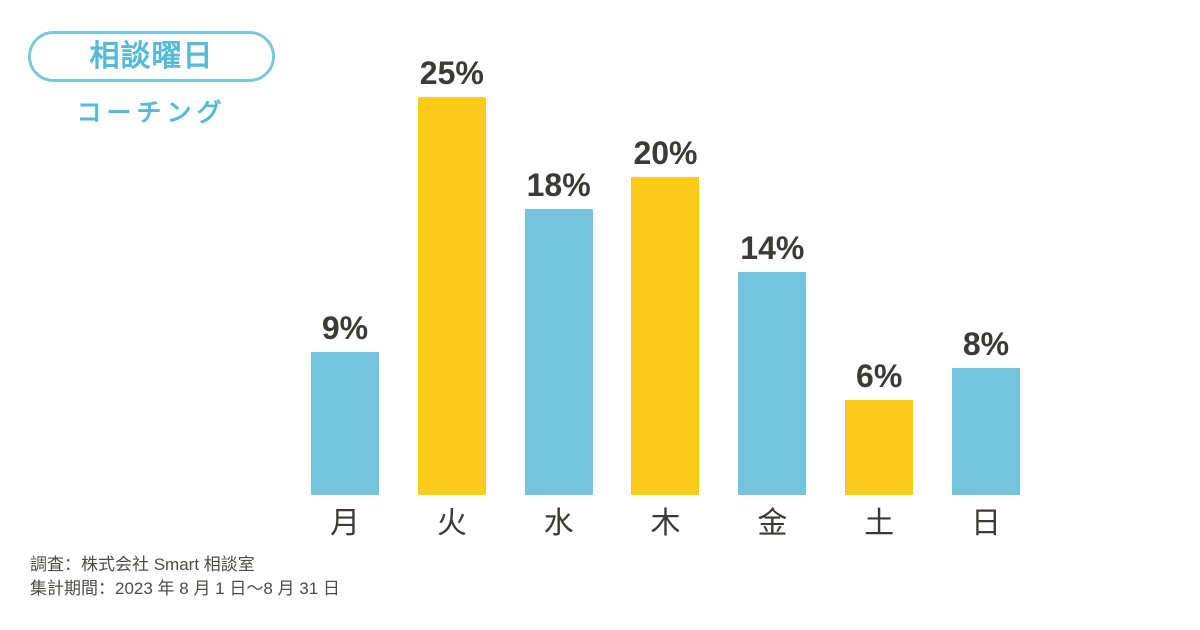 The width and height of the screenshot is (1200, 630). What do you see at coordinates (345, 269) in the screenshot?
I see `bar-column: 9% 月` at bounding box center [345, 269].